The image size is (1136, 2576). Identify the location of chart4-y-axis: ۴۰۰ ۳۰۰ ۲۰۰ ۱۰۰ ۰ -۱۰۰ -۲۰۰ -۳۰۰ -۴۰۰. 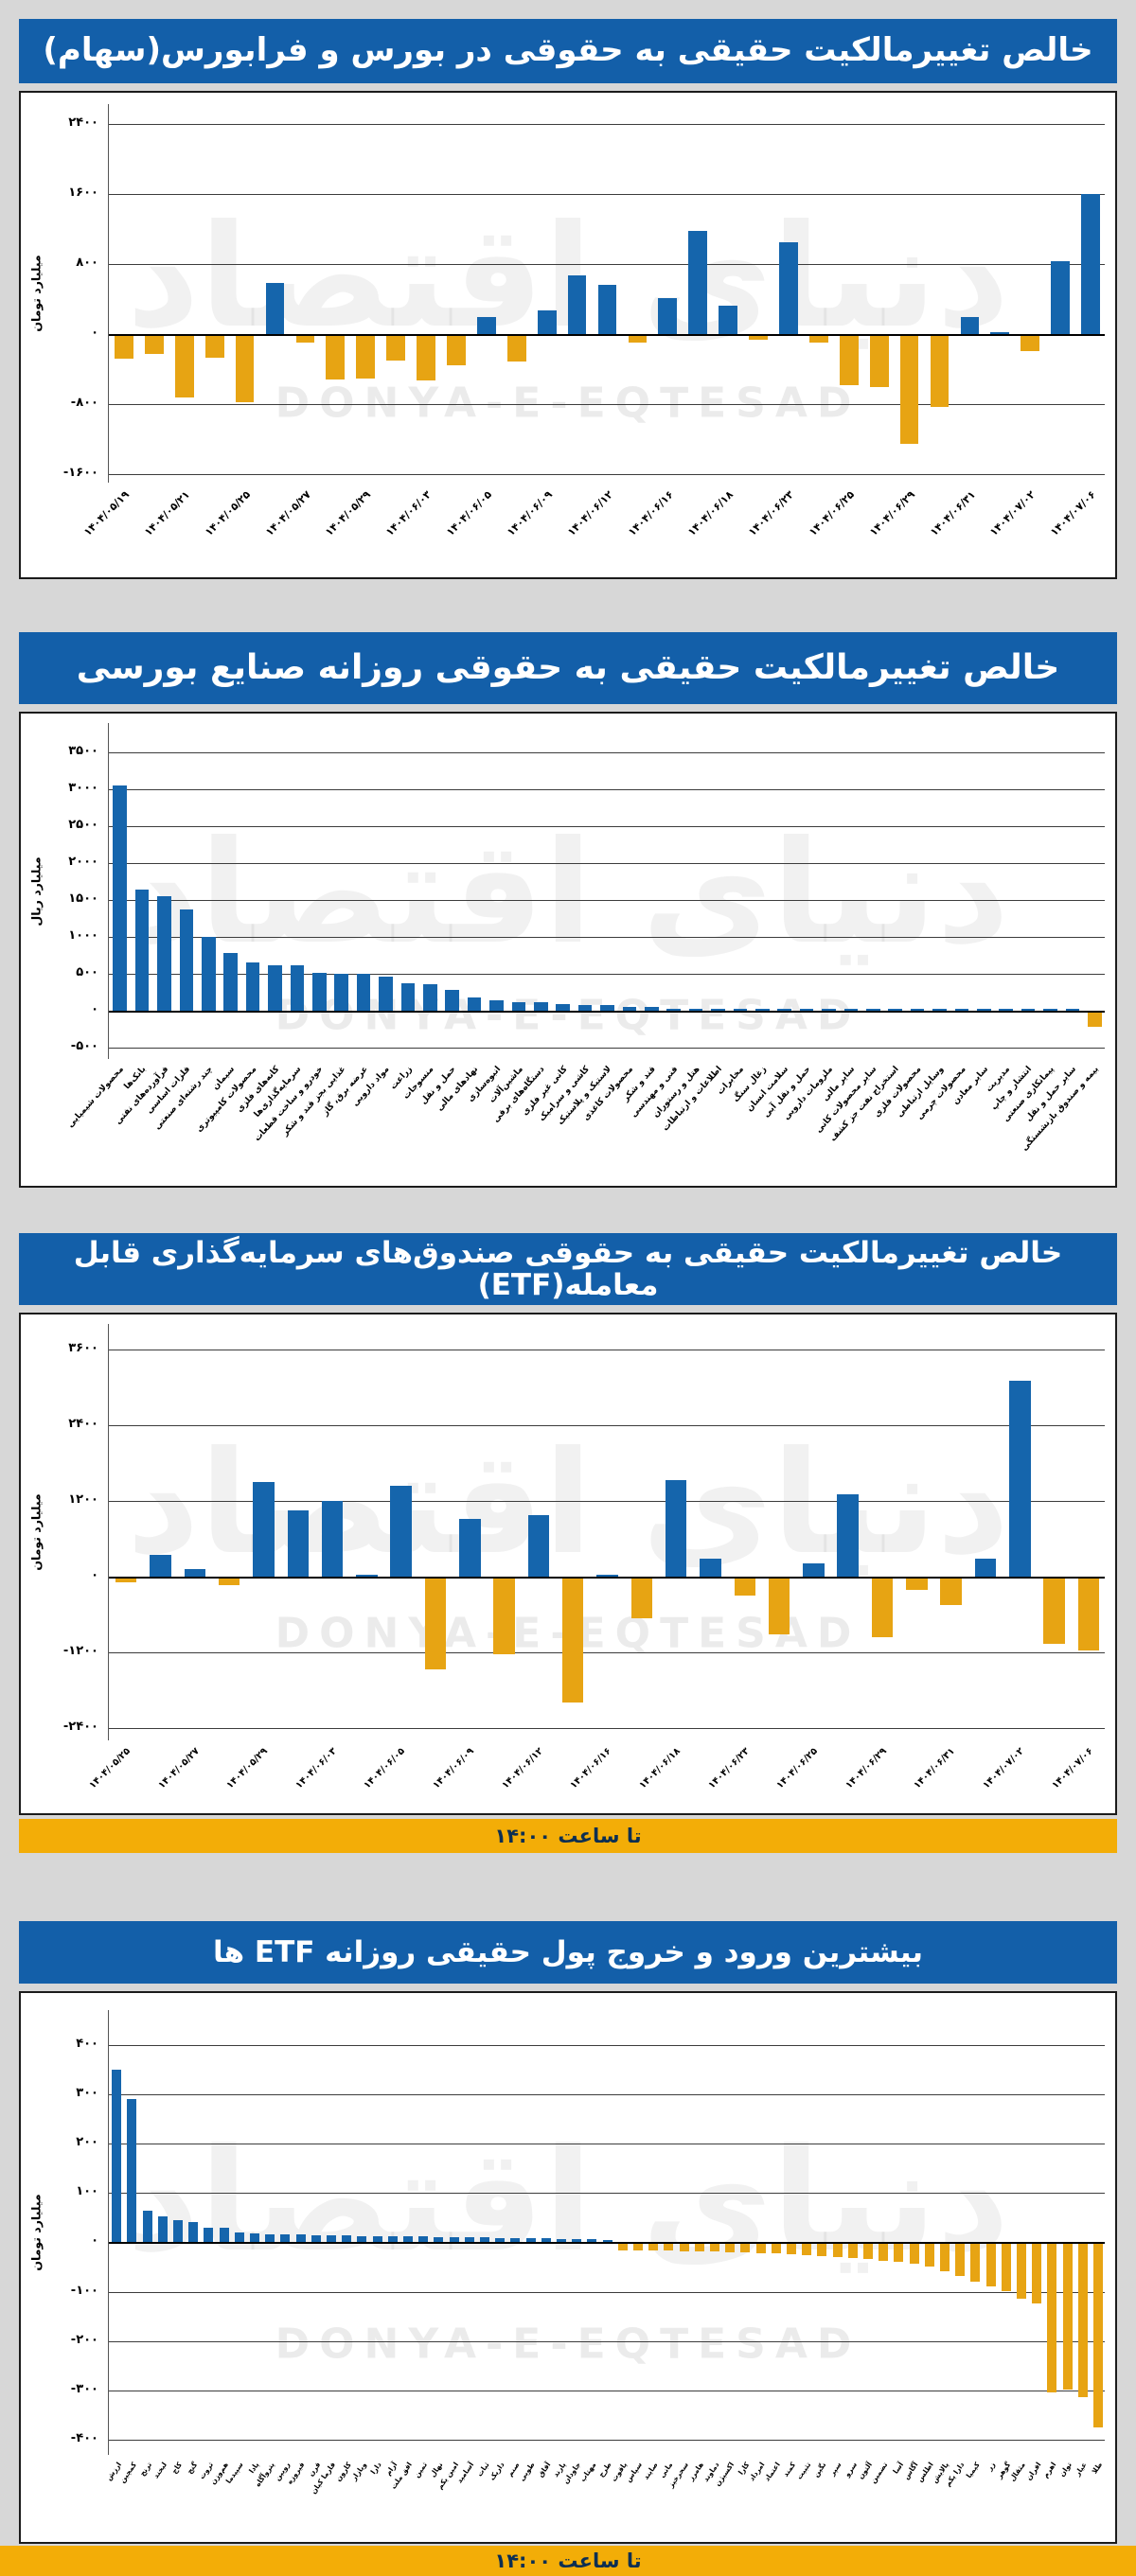
(68, 2232).